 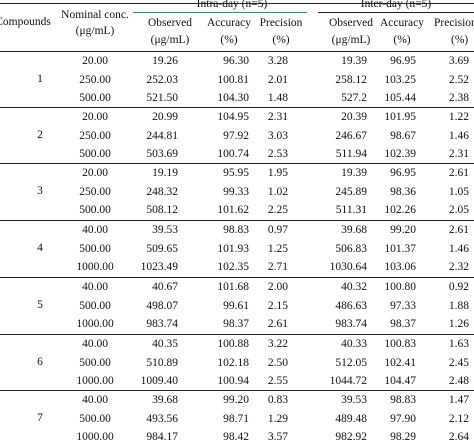 I want to click on compound-id: 7, so click(x=40, y=417).